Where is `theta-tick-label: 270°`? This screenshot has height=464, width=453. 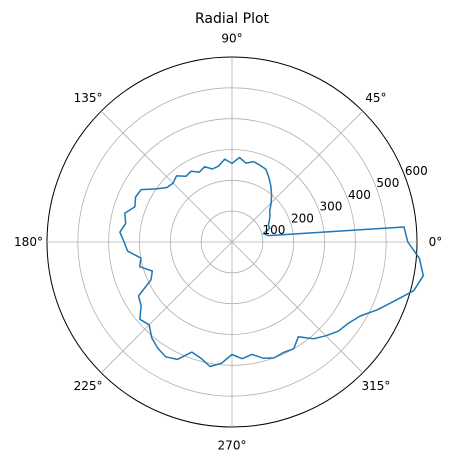
theta-tick-label: 270° is located at coordinates (232, 446).